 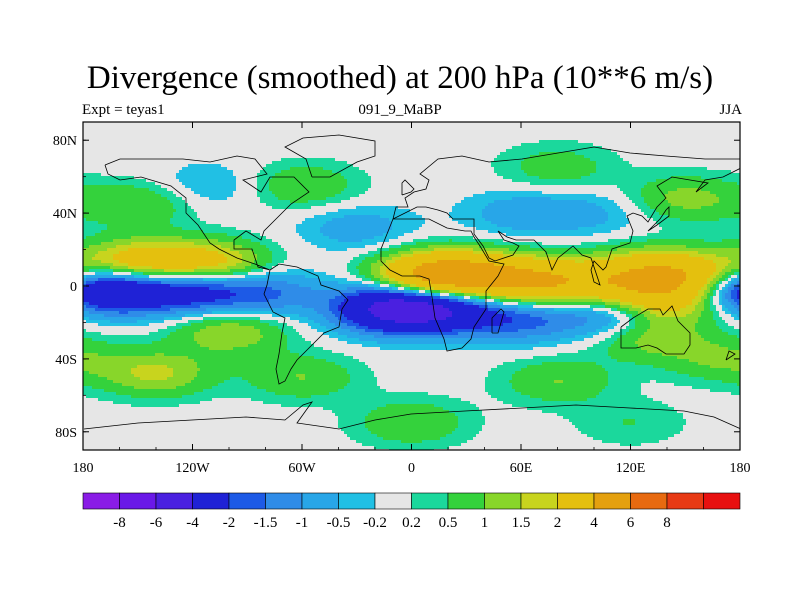 I want to click on colorbar-swatch, so click(x=722, y=501).